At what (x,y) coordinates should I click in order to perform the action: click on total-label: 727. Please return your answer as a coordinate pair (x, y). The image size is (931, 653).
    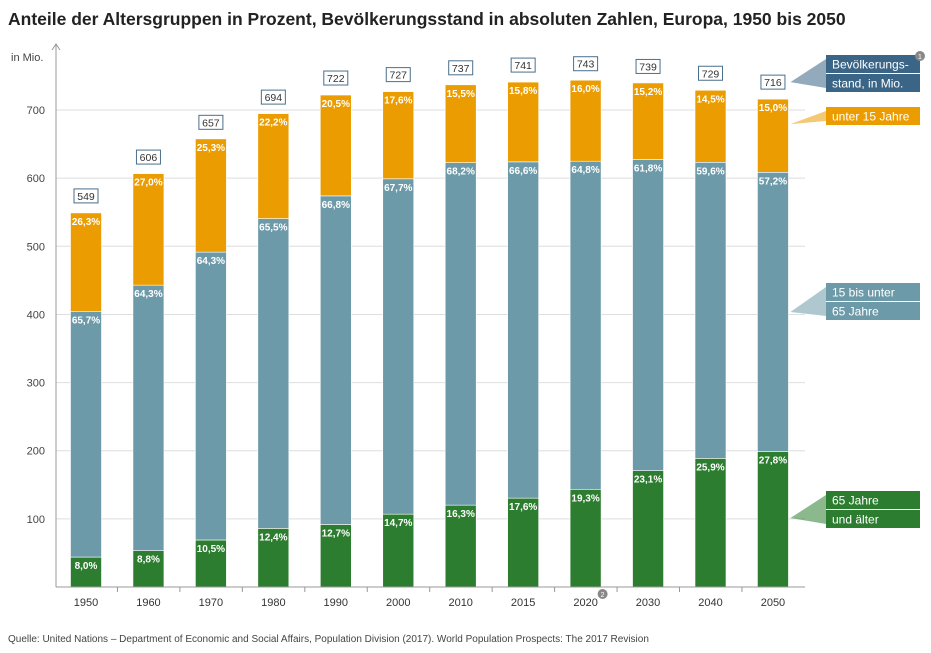
    Looking at the image, I should click on (398, 76).